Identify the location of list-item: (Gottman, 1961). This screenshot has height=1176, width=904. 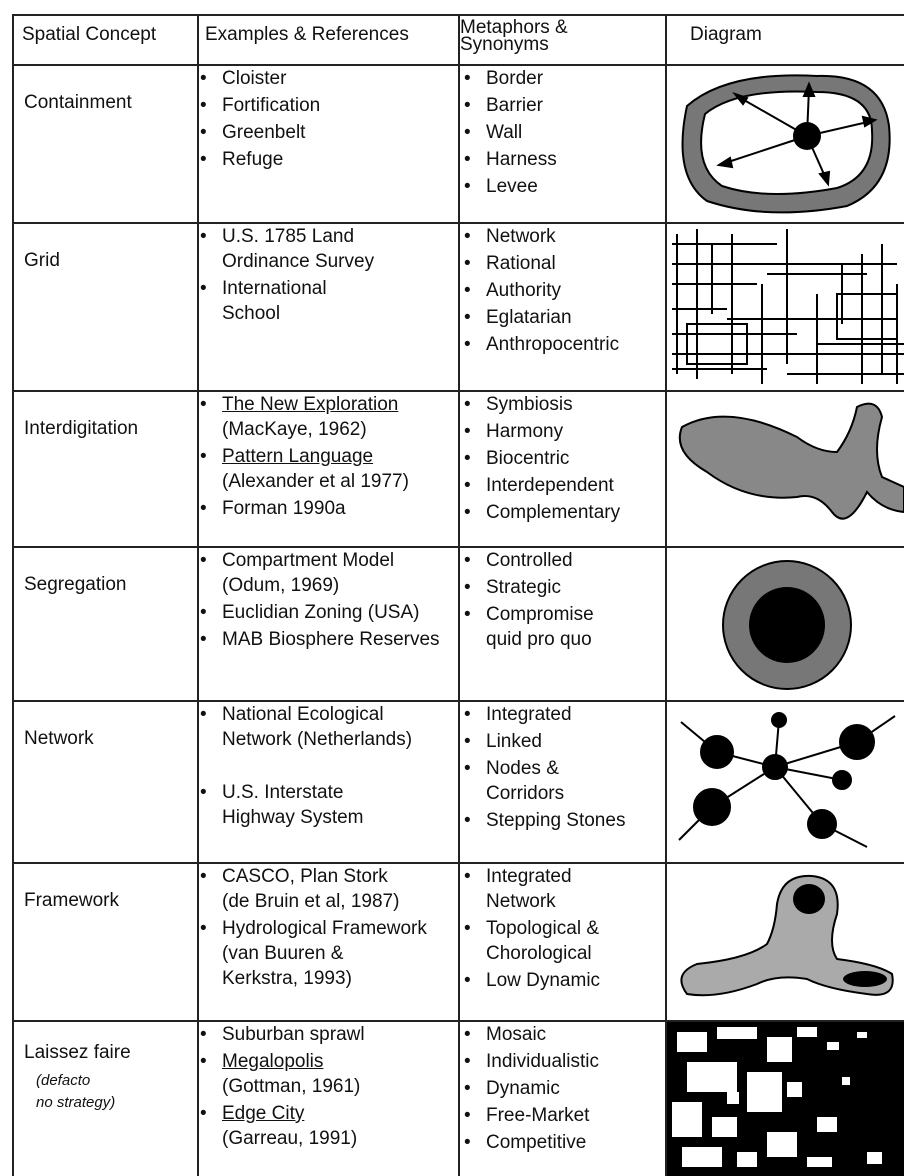
(291, 1086).